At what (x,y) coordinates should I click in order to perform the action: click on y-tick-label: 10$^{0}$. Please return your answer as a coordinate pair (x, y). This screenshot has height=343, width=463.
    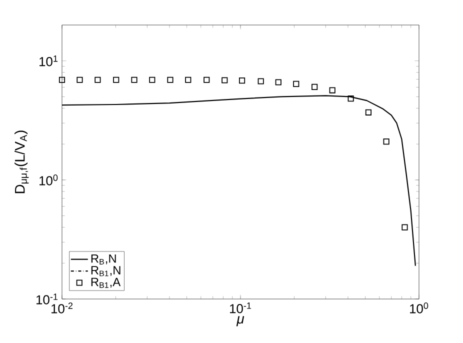
    Looking at the image, I should click on (49, 180).